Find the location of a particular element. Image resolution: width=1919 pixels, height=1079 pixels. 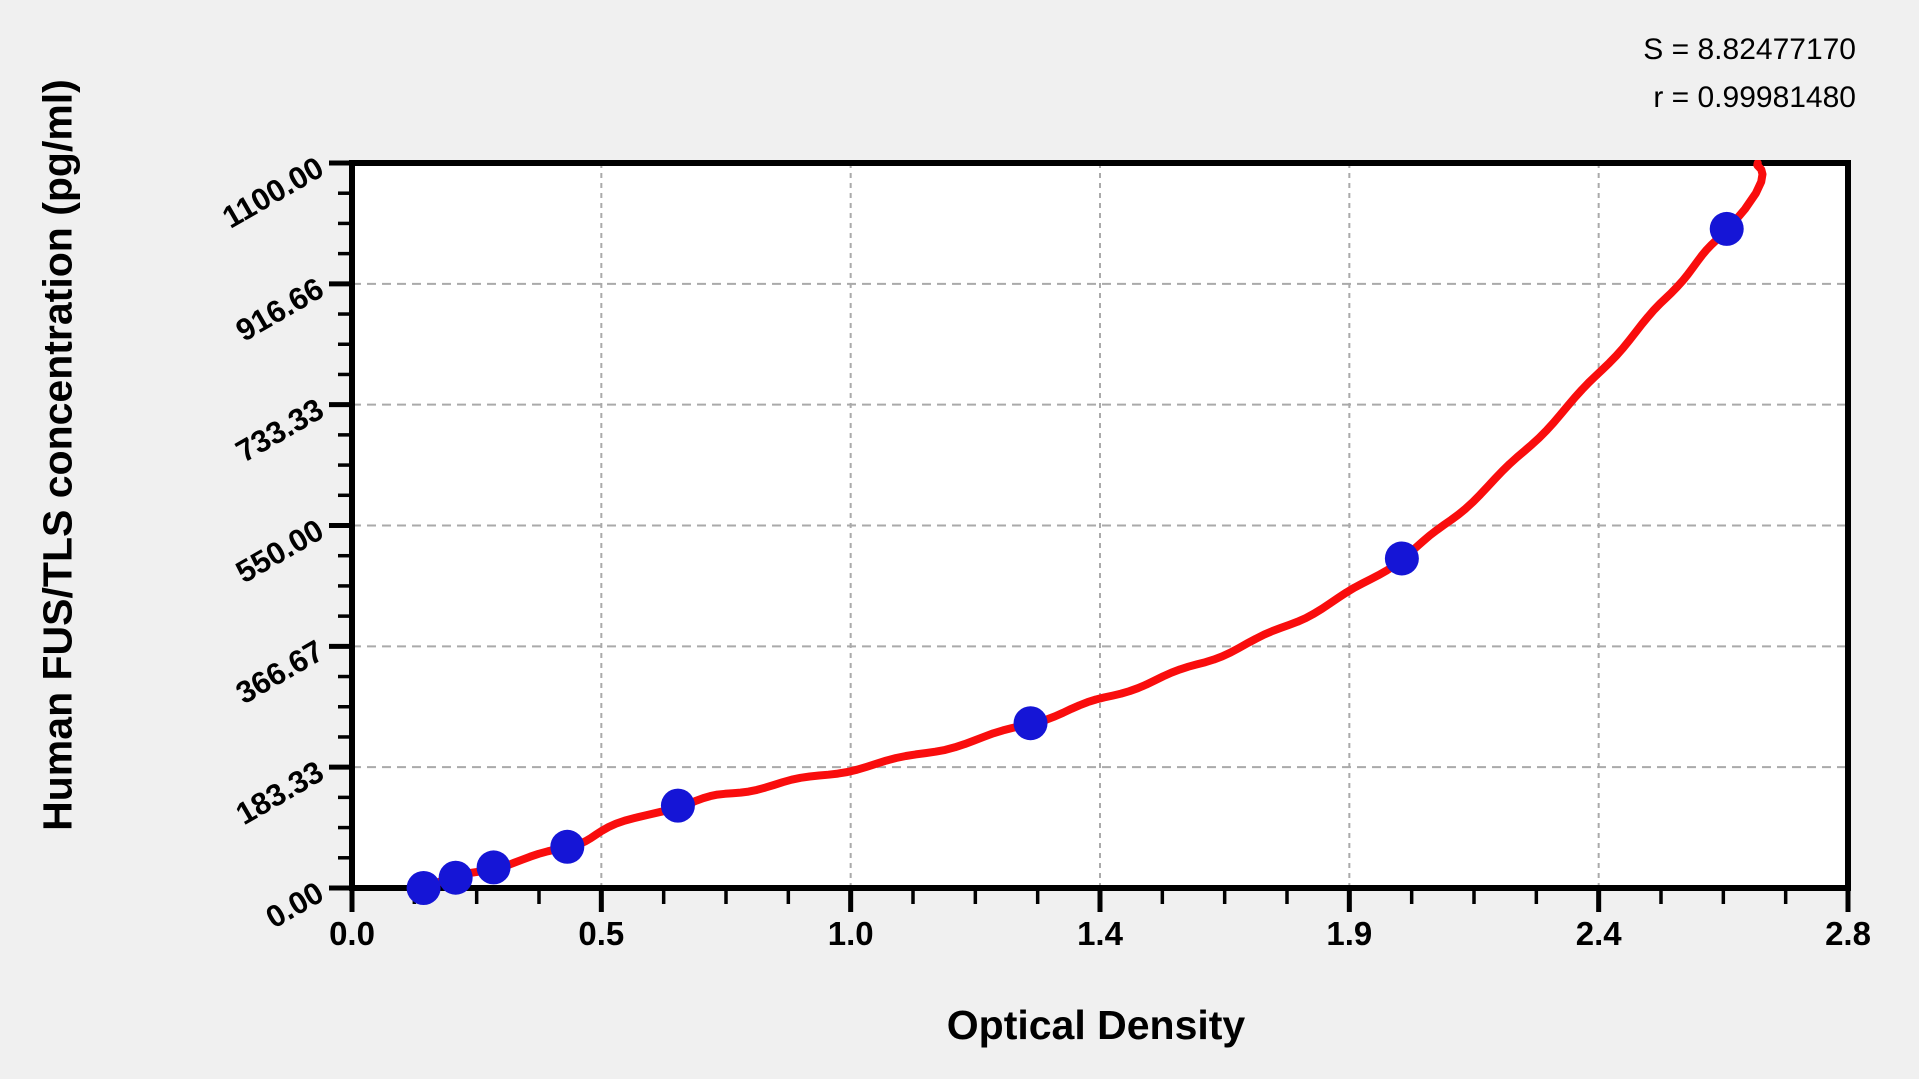

y-tick-label: 0.00 is located at coordinates (295, 905).